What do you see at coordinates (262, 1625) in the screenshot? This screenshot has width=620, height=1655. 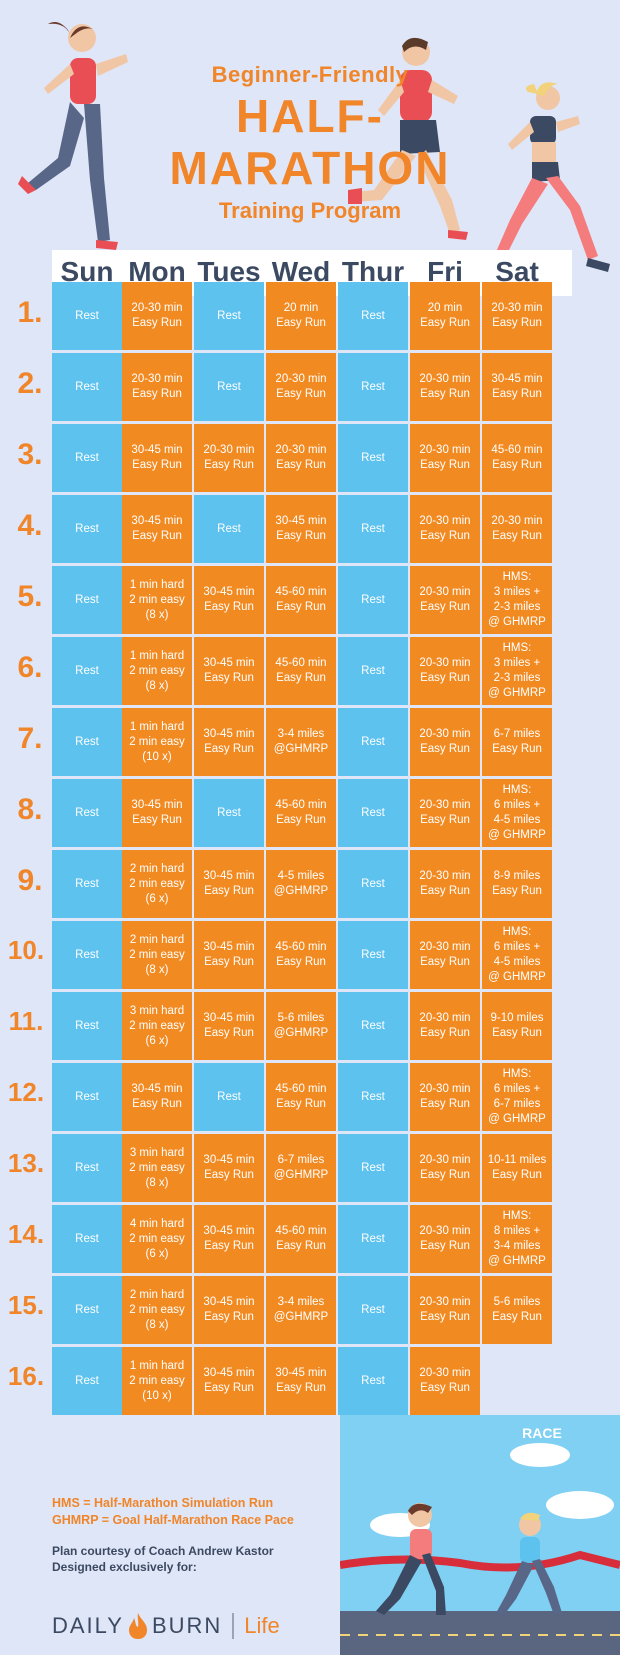 I see `brand-suffix: Life` at bounding box center [262, 1625].